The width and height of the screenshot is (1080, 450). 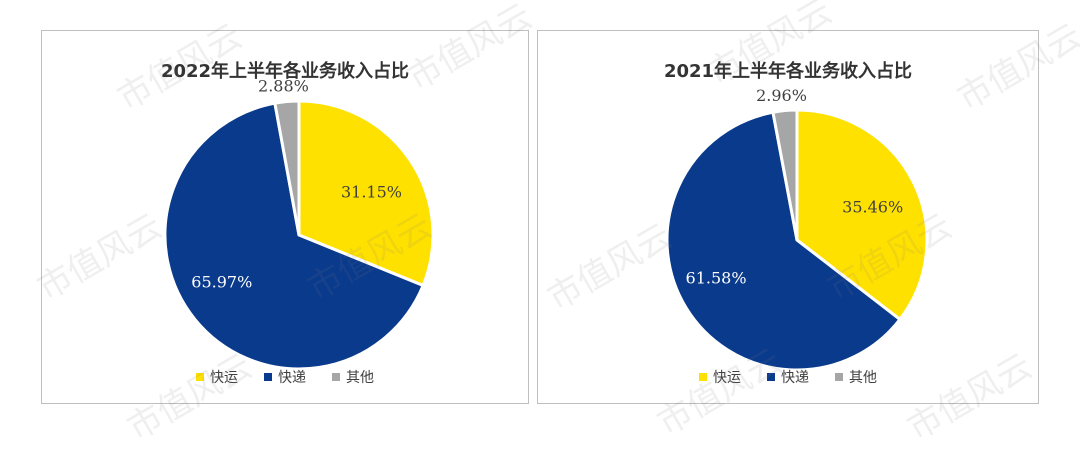 What do you see at coordinates (283, 86) in the screenshot?
I see `data-label: 2.88%` at bounding box center [283, 86].